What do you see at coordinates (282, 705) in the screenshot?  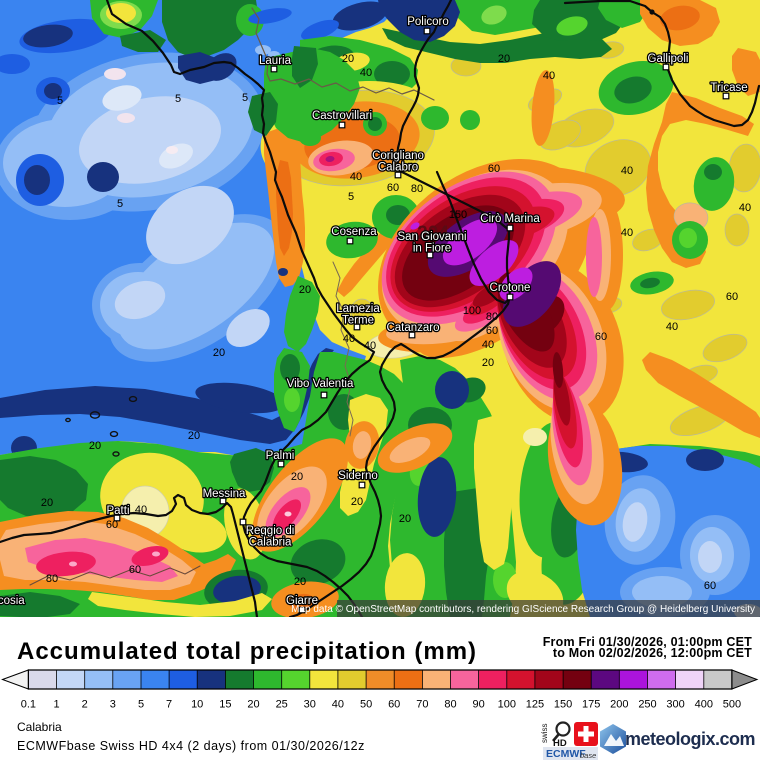 I see `svg-text: 25` at bounding box center [282, 705].